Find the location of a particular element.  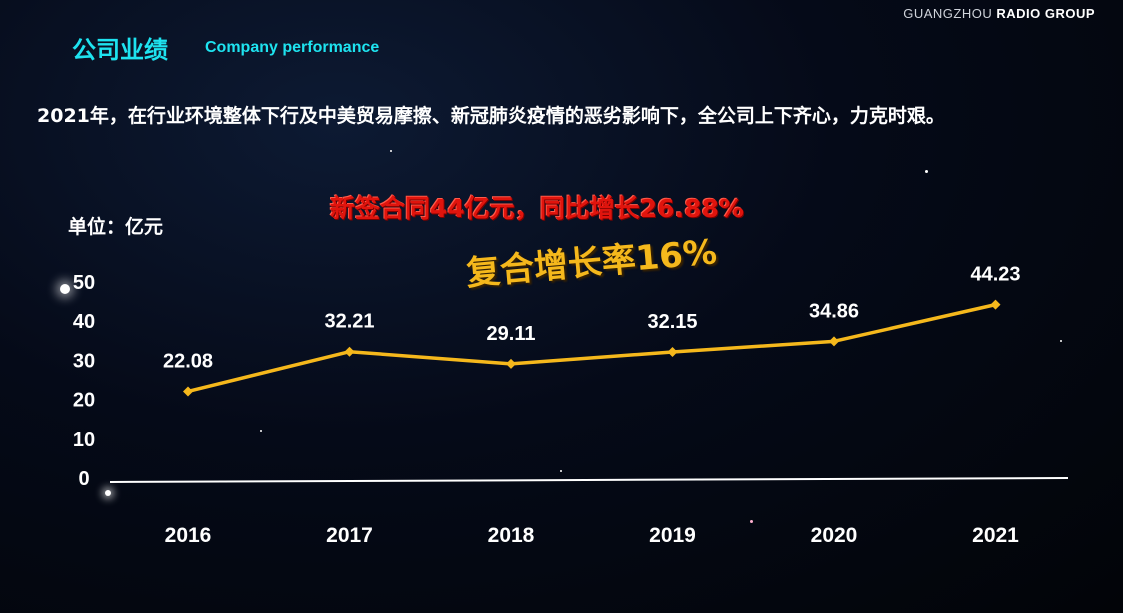

page-title: 公司业绩 is located at coordinates (120, 50).